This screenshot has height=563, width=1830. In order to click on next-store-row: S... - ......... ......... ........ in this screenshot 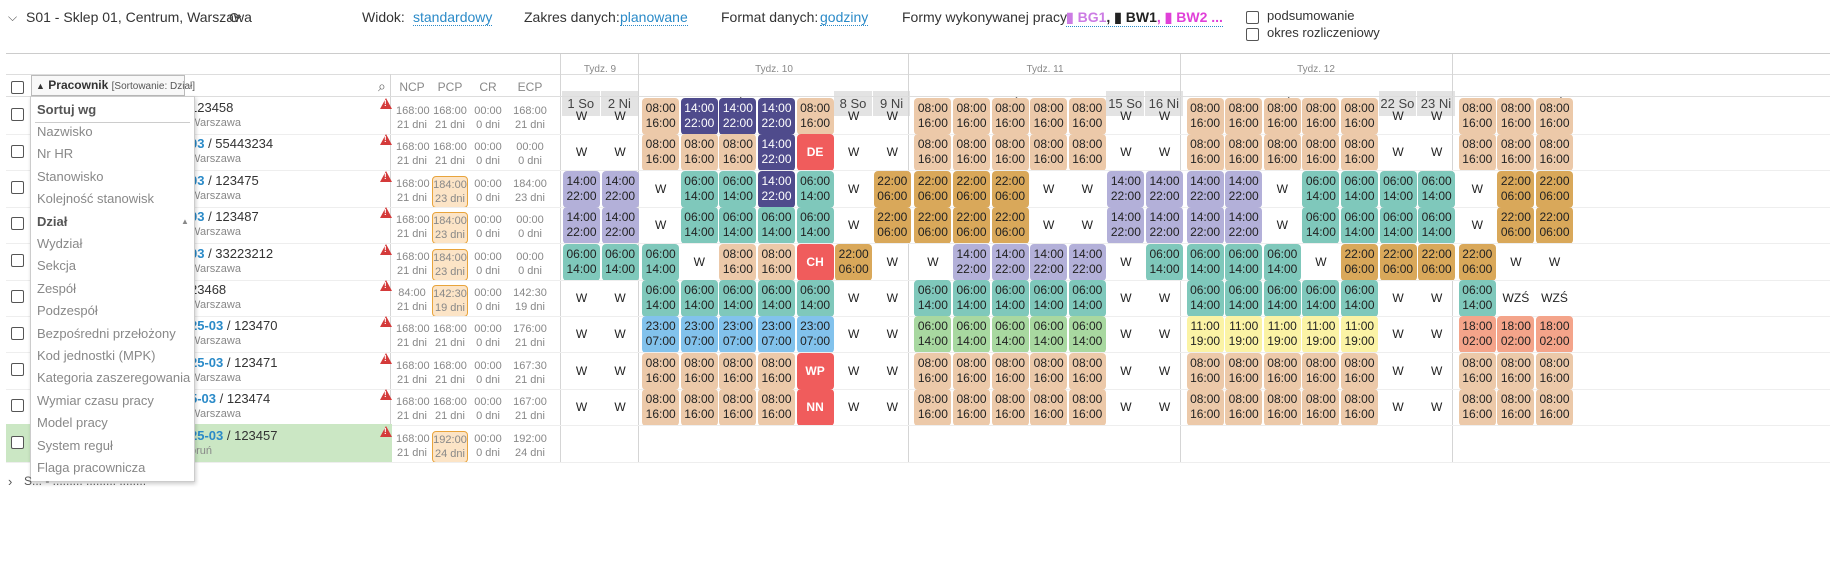, I will do `click(85, 481)`.